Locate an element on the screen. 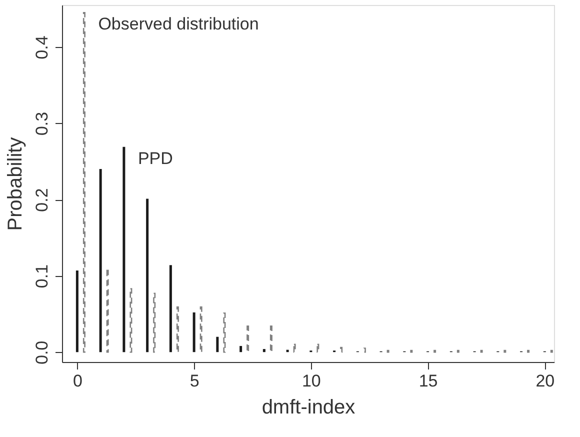 This screenshot has width=580, height=437. x-tick-label: 5 is located at coordinates (195, 381).